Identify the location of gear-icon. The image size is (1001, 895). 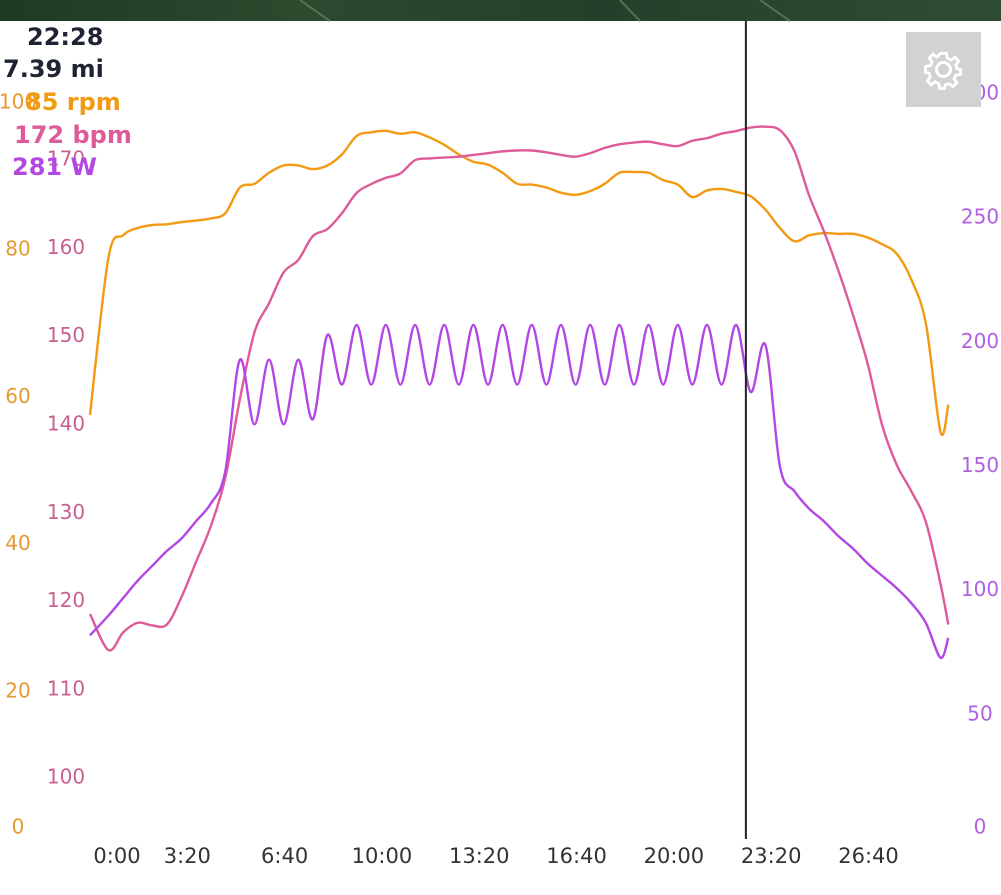
(943, 70).